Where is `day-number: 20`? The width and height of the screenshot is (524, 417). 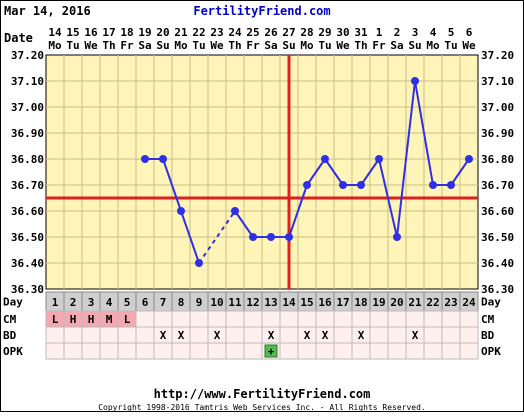
day-number: 20 is located at coordinates (396, 302).